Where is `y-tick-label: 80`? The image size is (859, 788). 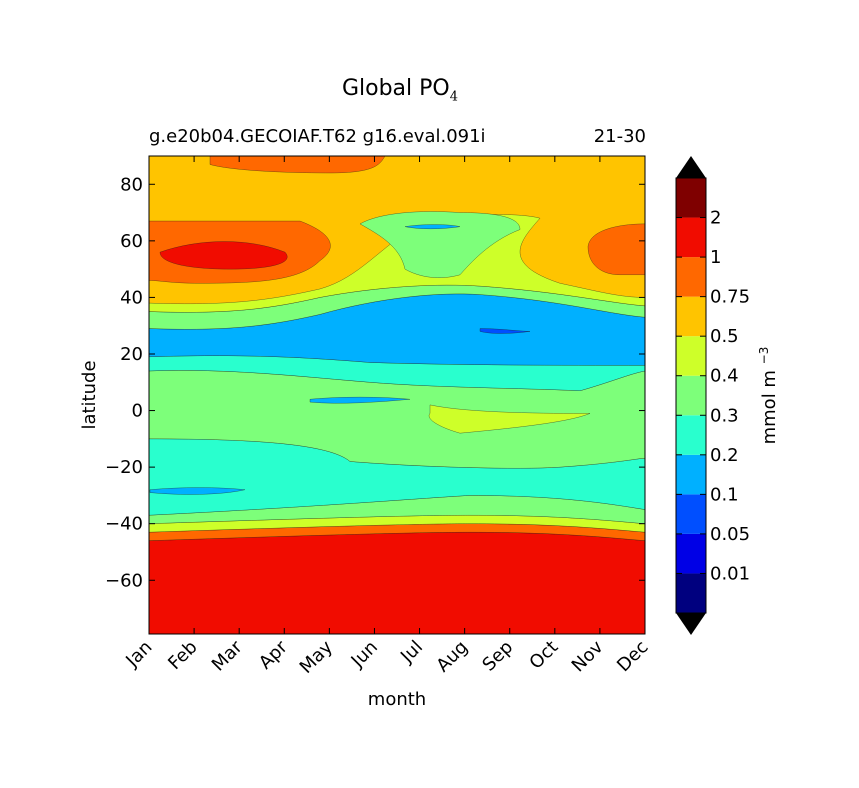
y-tick-label: 80 is located at coordinates (131, 184).